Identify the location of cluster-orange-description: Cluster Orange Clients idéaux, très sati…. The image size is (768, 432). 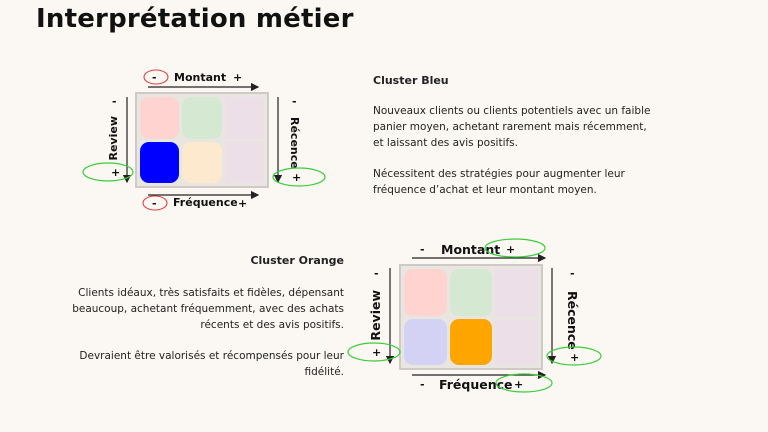
(203, 316).